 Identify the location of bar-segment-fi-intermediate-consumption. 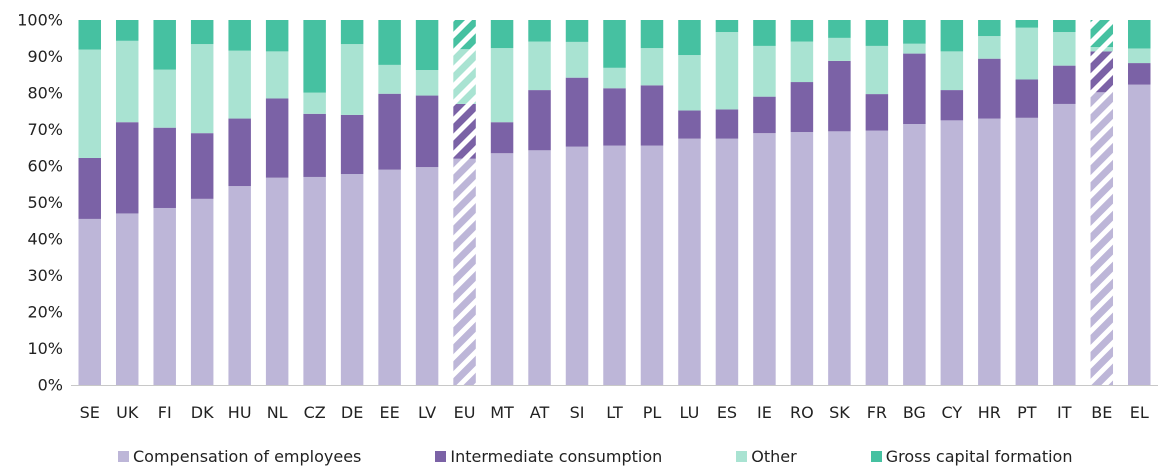
(164, 167).